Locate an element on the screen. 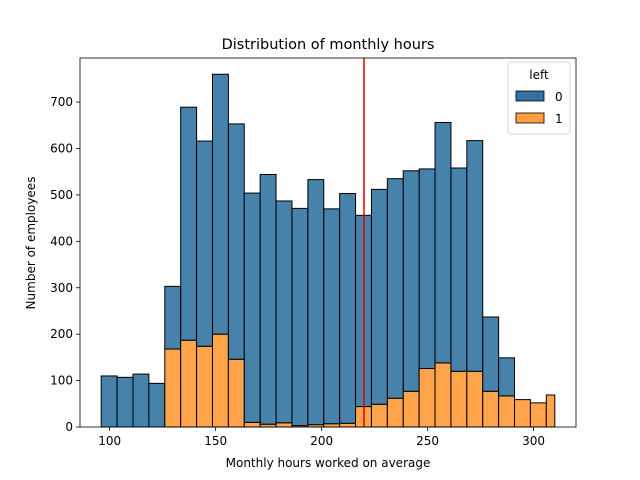  y-tick-label: 0 is located at coordinates (69, 427).